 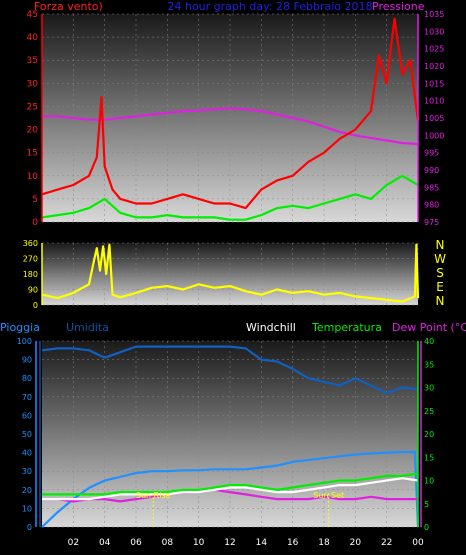 I want to click on rain-tick-label: 80, so click(x=27, y=378).